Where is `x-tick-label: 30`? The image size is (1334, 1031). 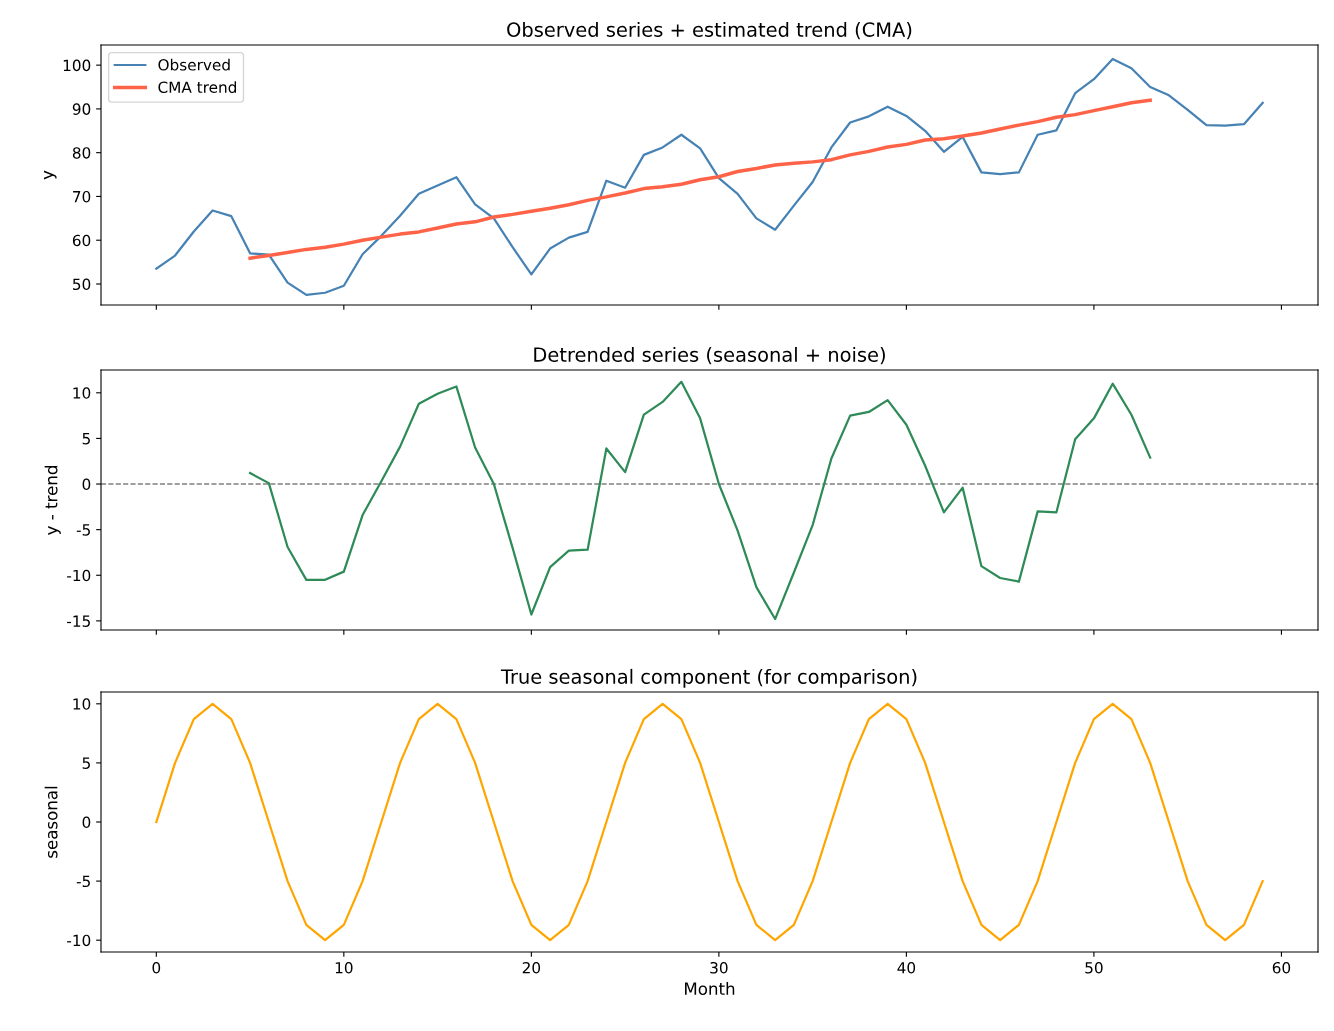
x-tick-label: 30 is located at coordinates (719, 967).